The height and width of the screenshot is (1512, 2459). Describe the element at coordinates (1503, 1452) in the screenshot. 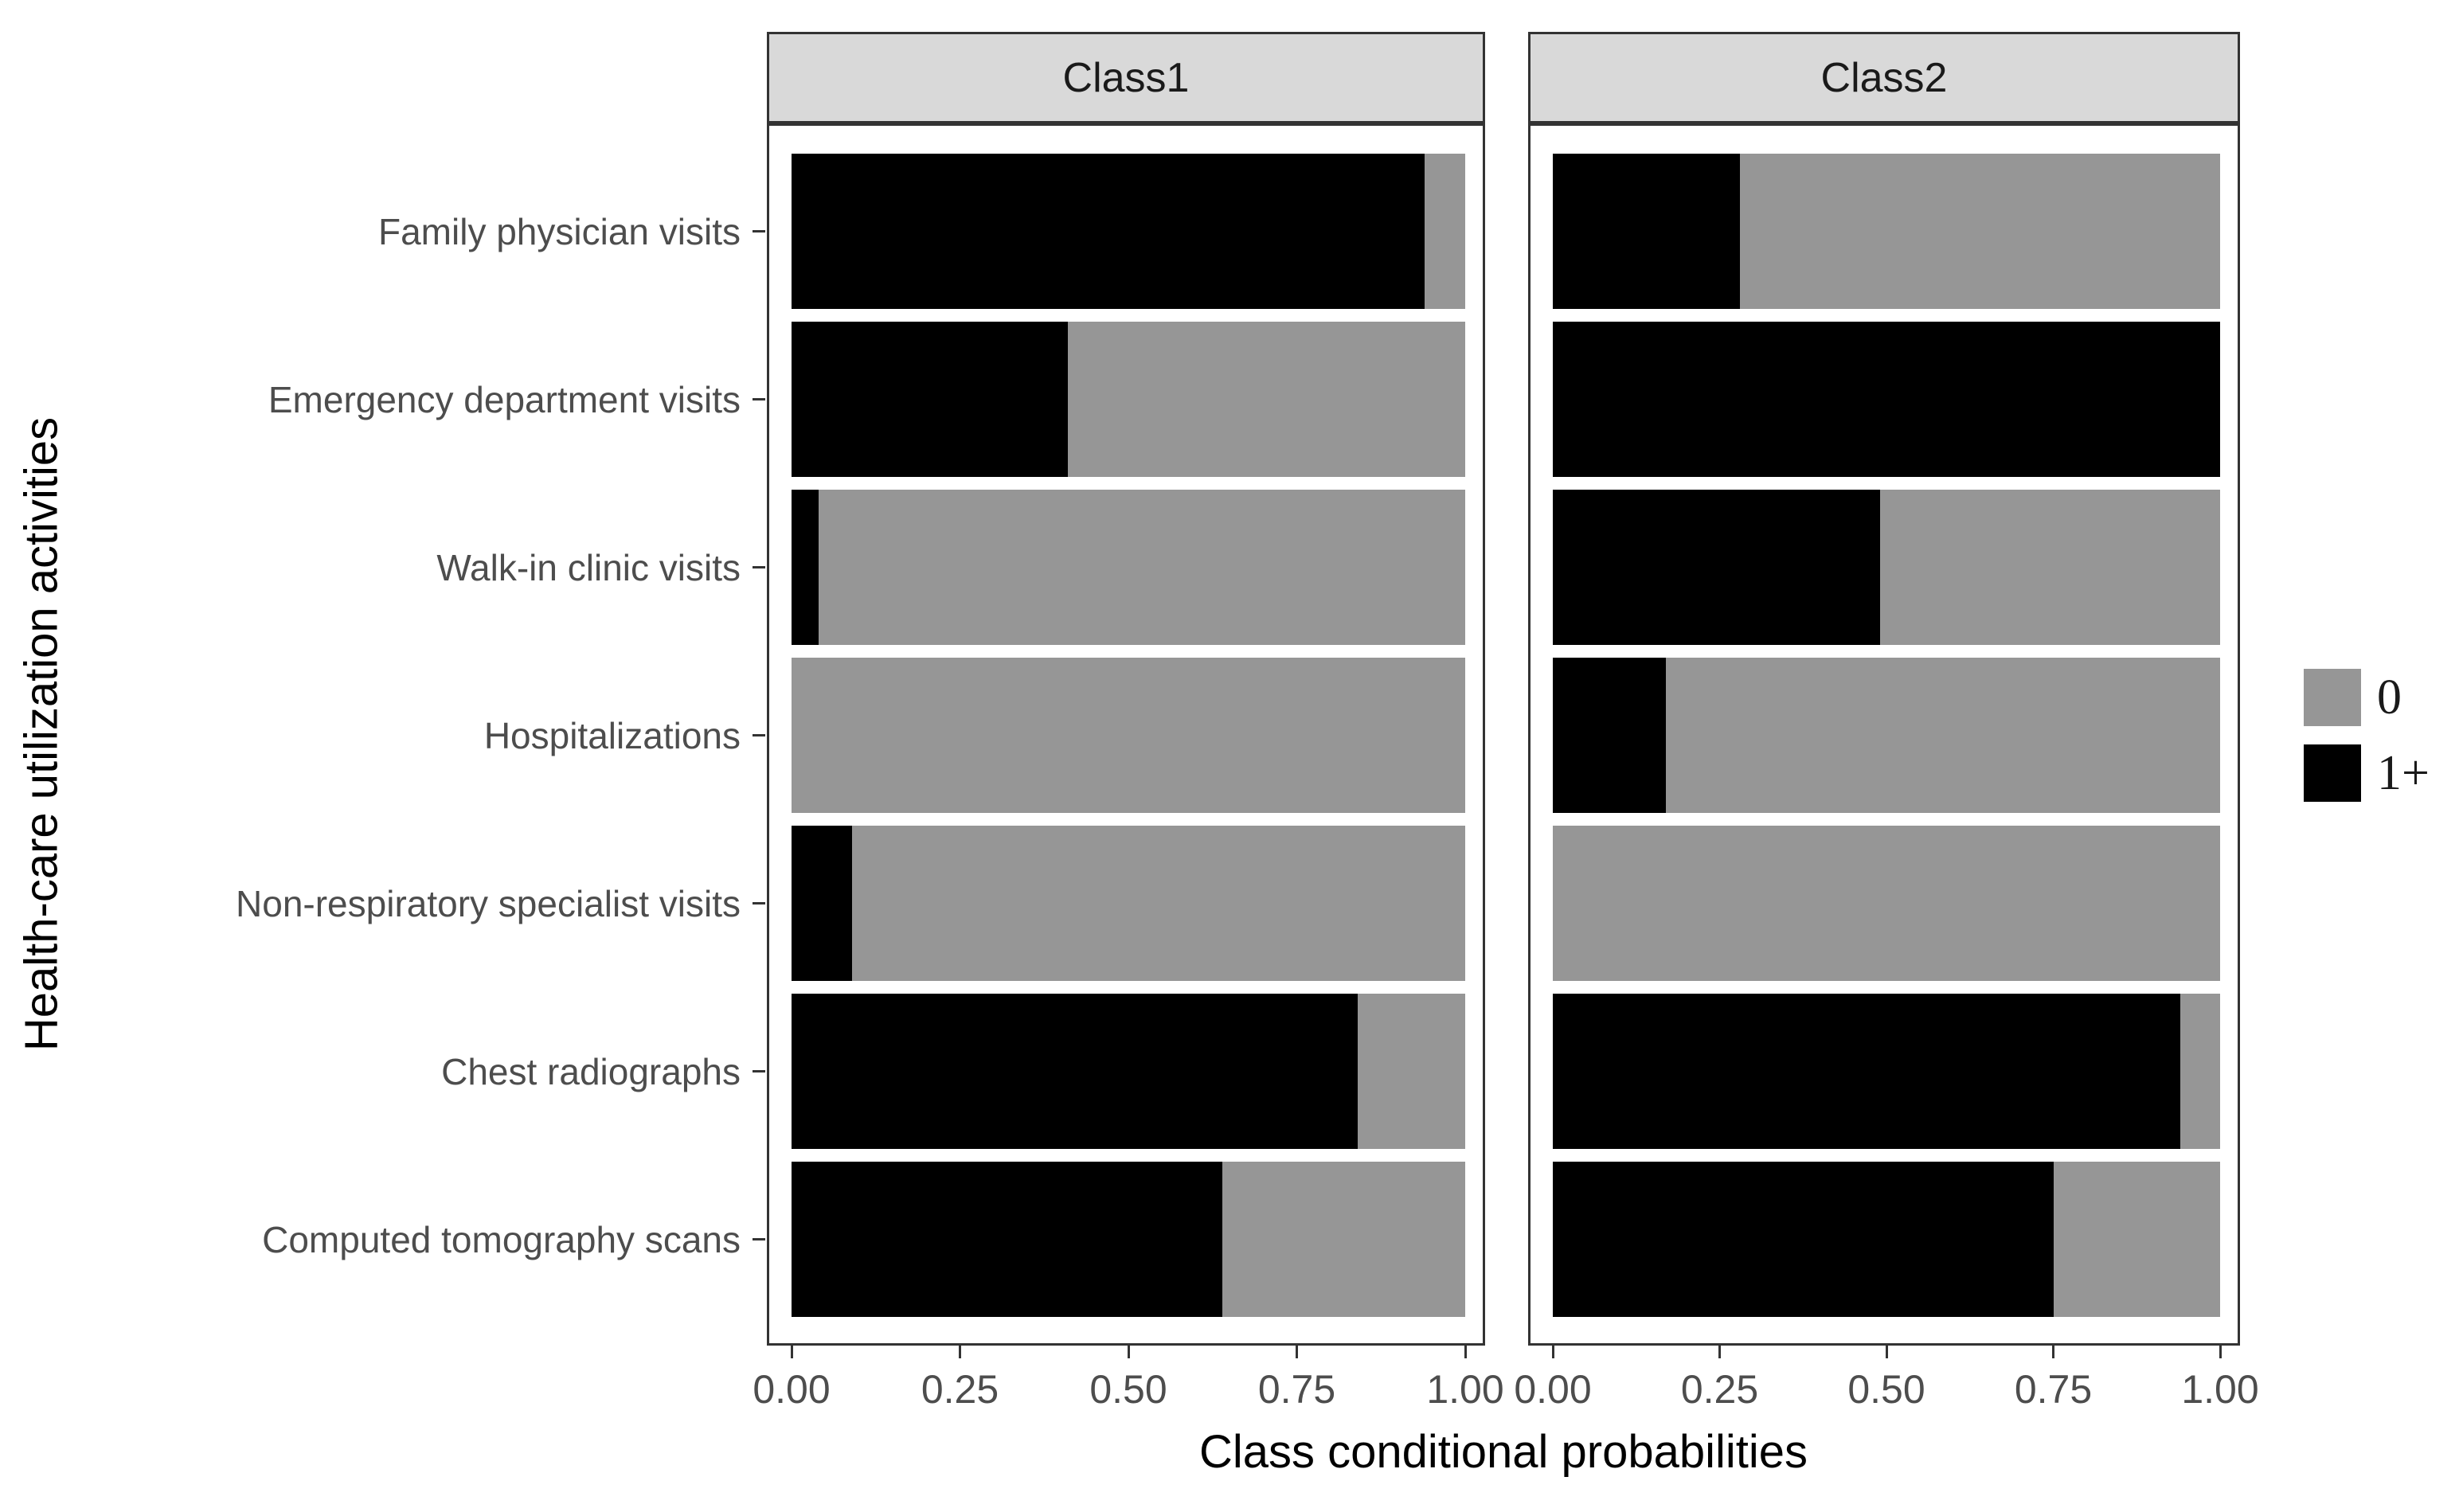

I see `x-axis-title: Class conditional probabilities` at that location.